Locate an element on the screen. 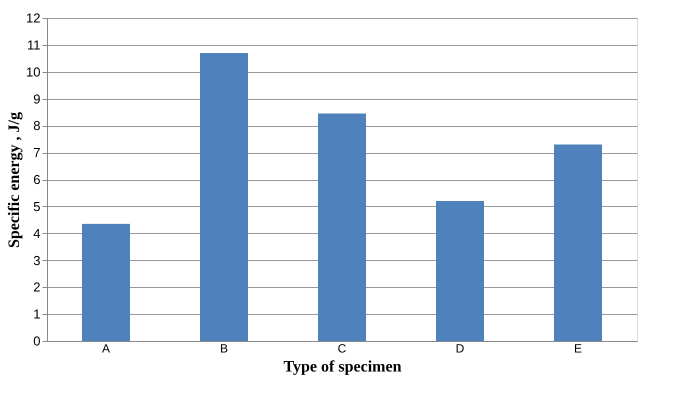 This screenshot has width=686, height=412. y-tick-label: 11 is located at coordinates (33, 44).